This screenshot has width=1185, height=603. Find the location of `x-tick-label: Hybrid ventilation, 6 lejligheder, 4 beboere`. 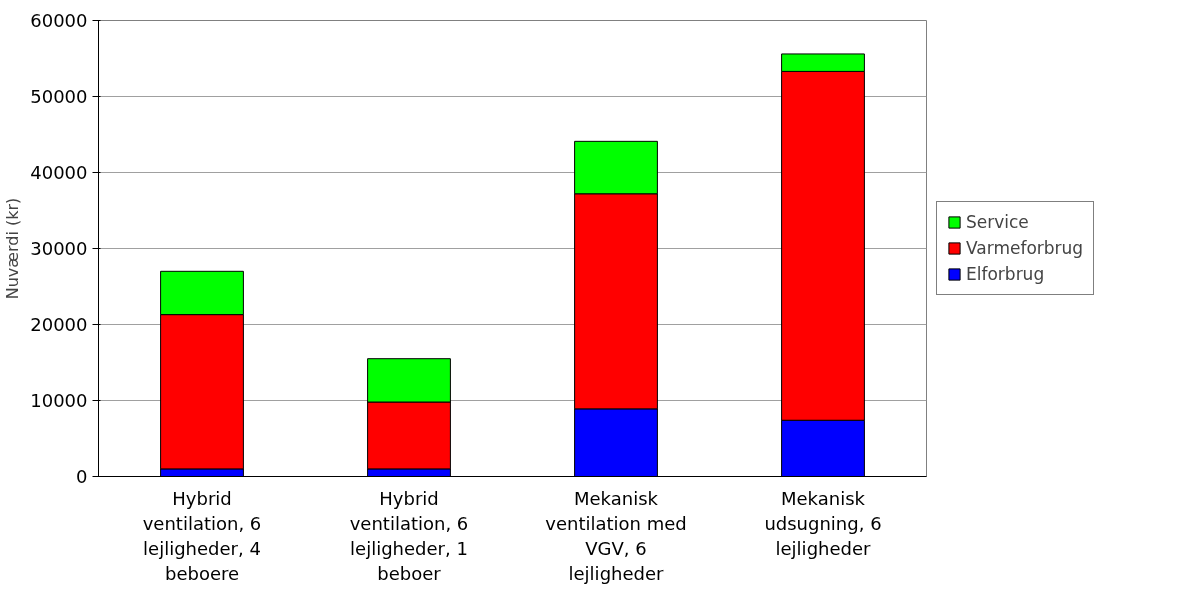

x-tick-label: Hybrid ventilation, 6 lejligheder, 4 beboere is located at coordinates (202, 536).